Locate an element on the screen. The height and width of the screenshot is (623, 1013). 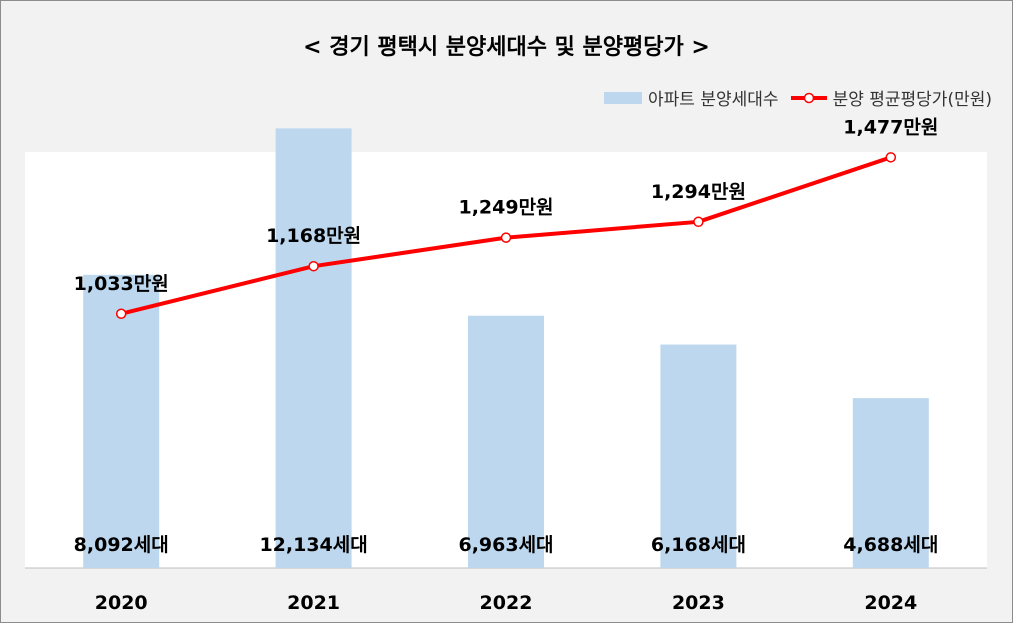
legend-bar-swatch is located at coordinates (623, 97).